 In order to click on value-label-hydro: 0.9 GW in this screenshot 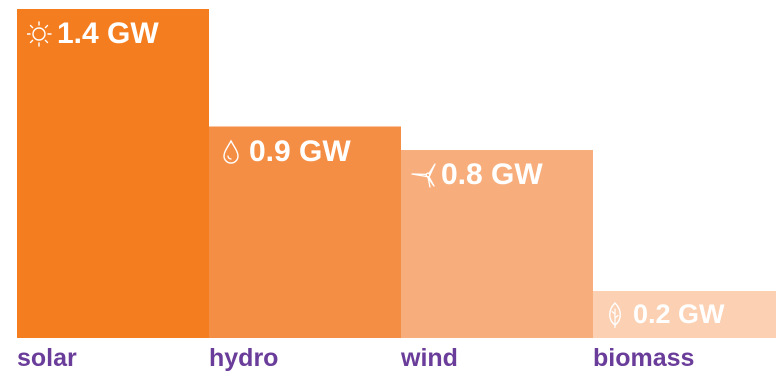, I will do `click(285, 152)`.